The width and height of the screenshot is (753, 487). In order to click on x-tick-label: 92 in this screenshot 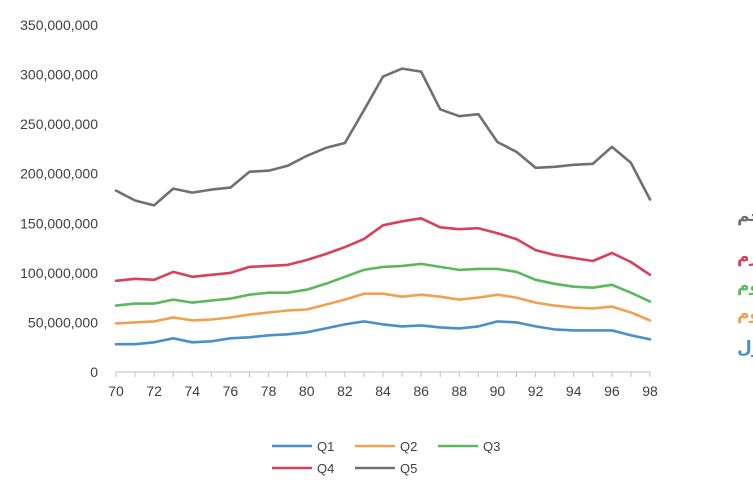, I will do `click(536, 391)`.